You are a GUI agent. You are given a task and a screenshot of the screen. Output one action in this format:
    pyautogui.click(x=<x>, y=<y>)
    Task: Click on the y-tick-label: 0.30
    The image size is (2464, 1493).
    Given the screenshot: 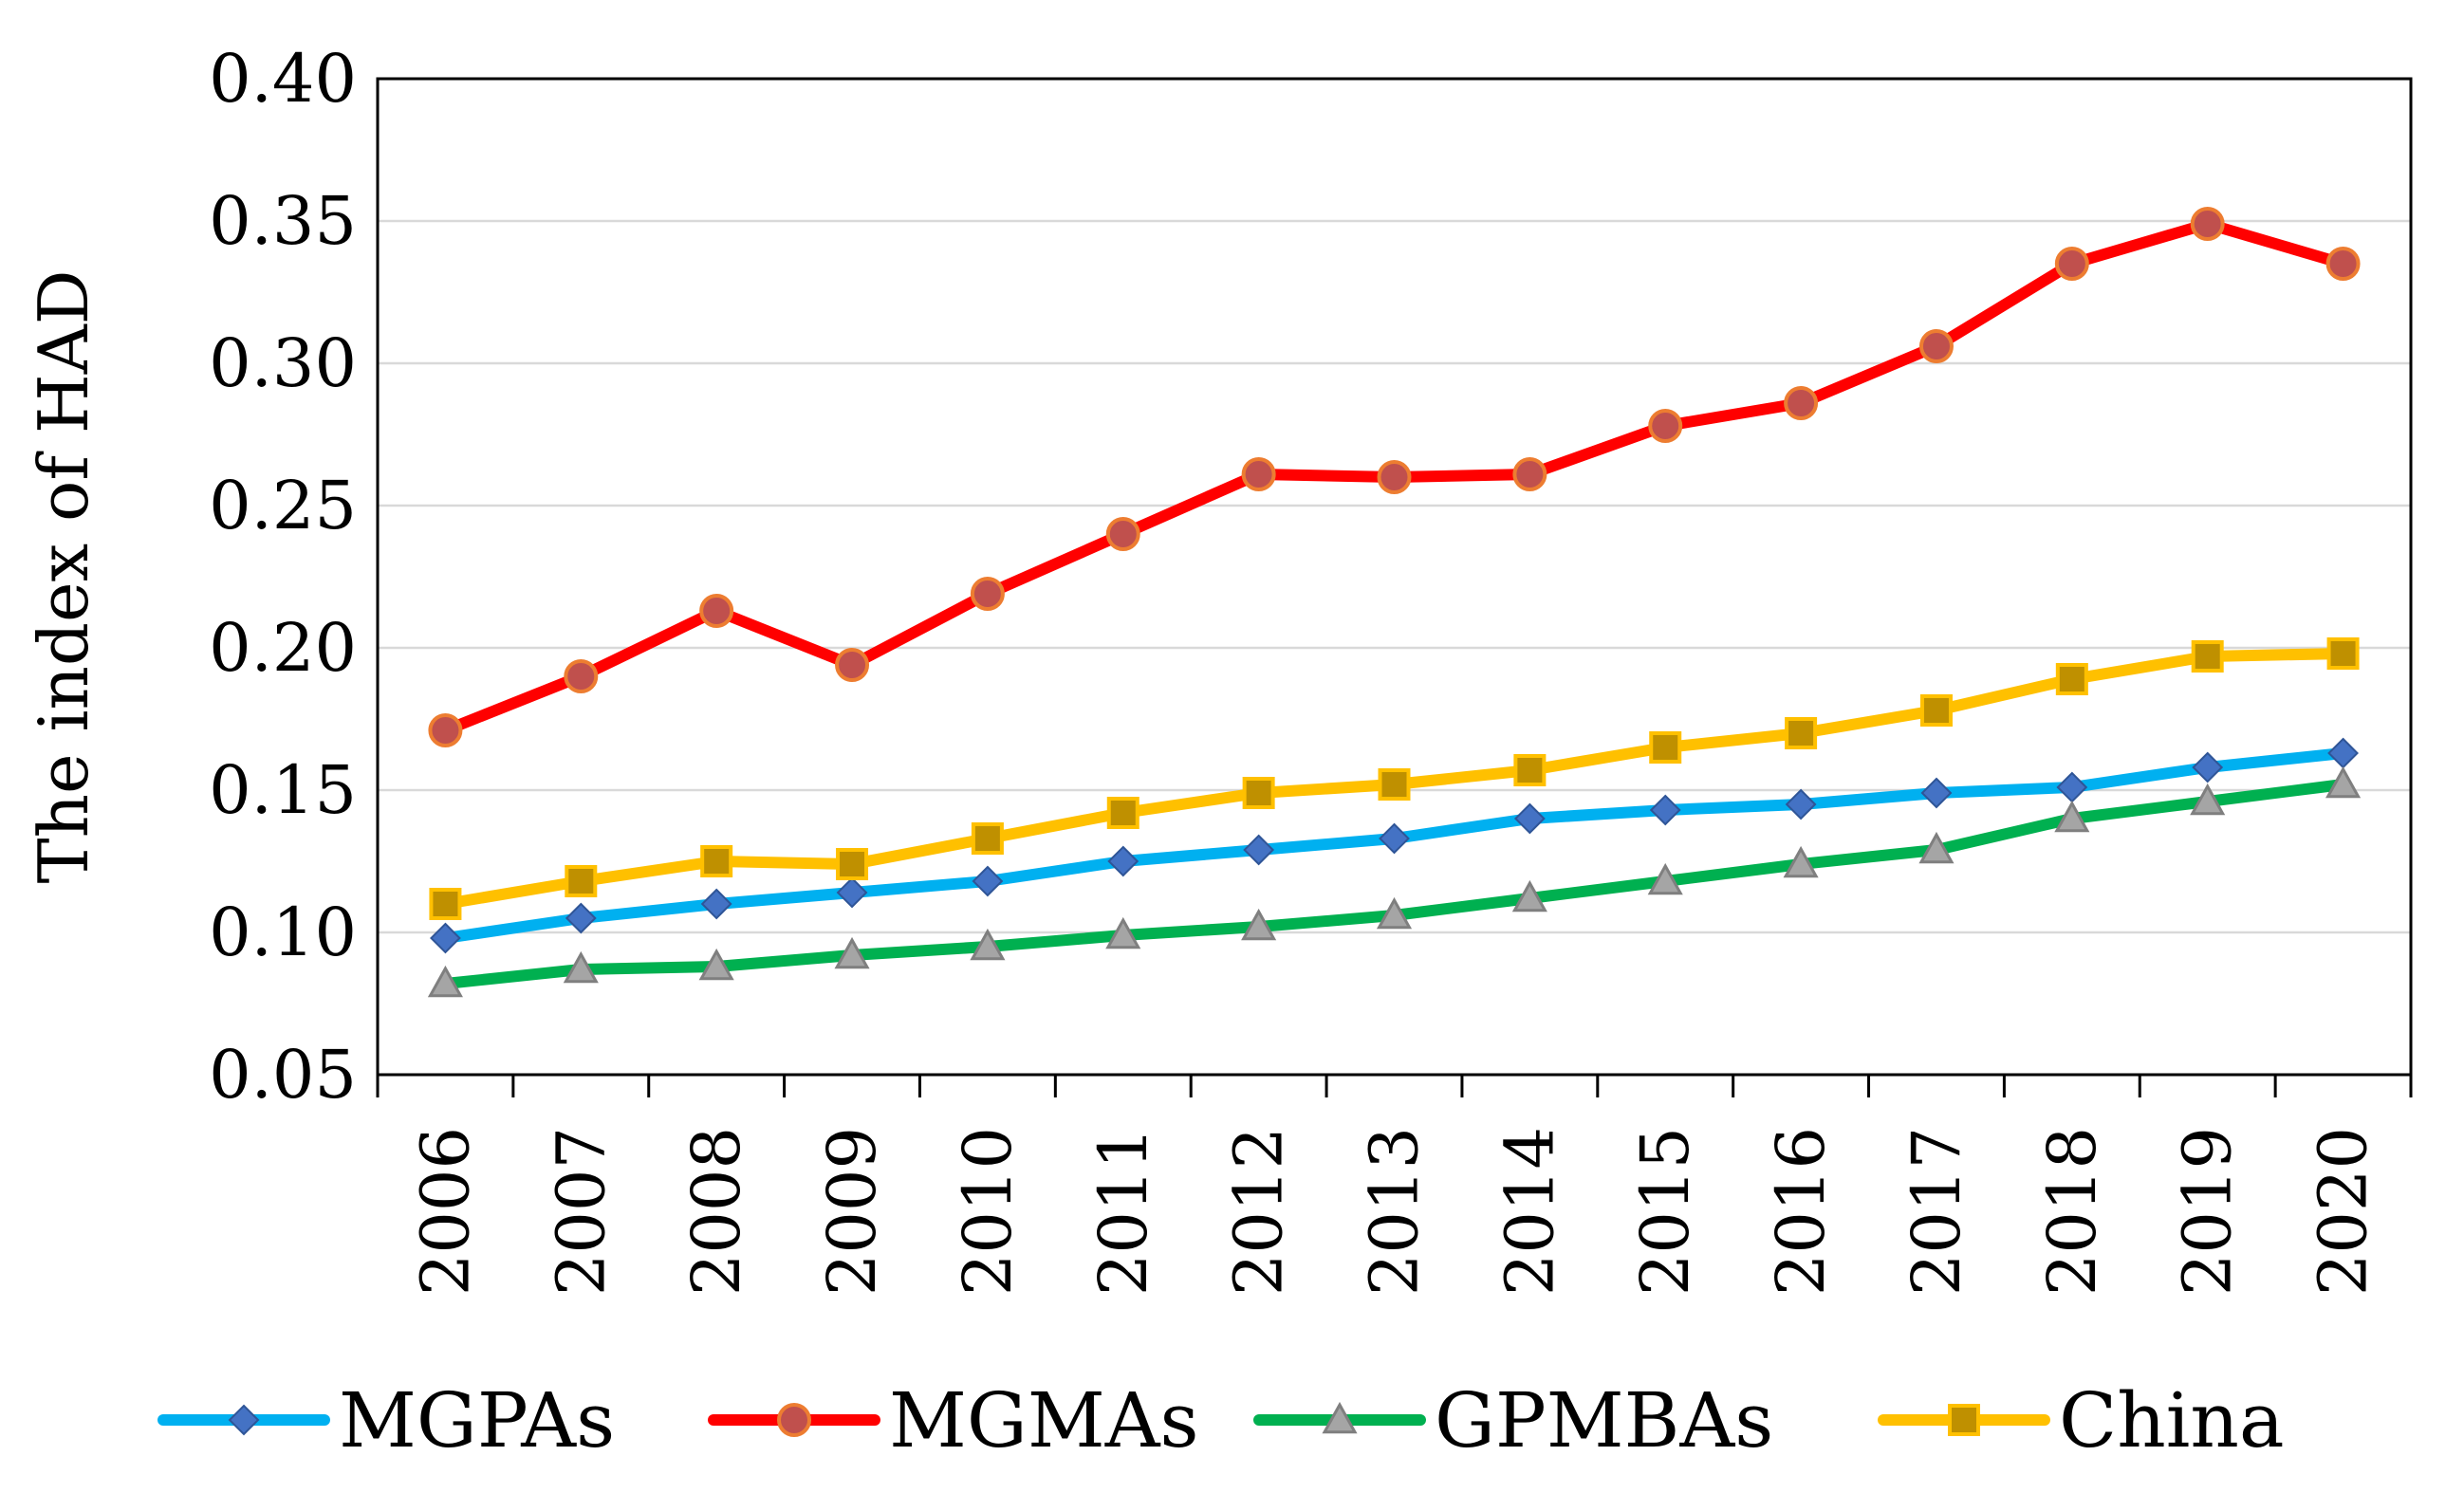 What is the action you would take?
    pyautogui.click(x=283, y=363)
    